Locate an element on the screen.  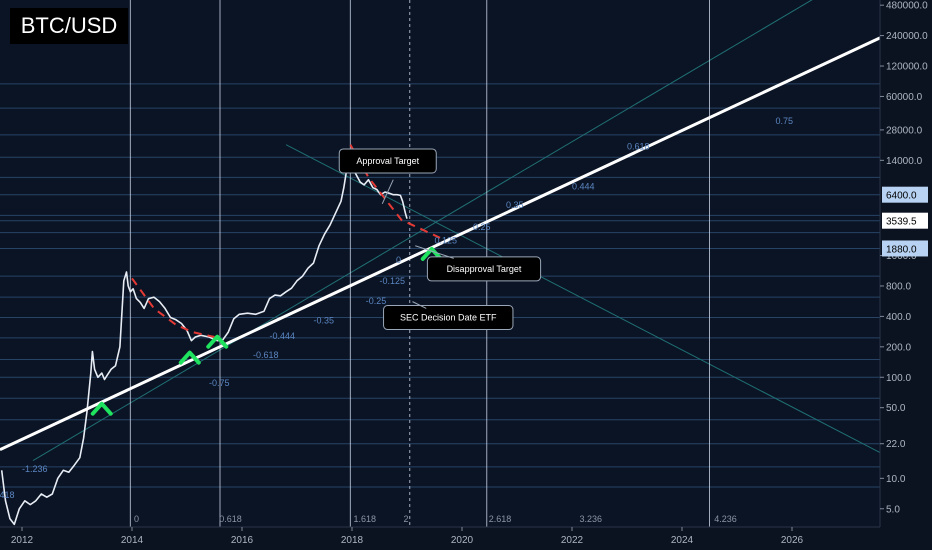
fib-level-label: -0.75 is located at coordinates (219, 383).